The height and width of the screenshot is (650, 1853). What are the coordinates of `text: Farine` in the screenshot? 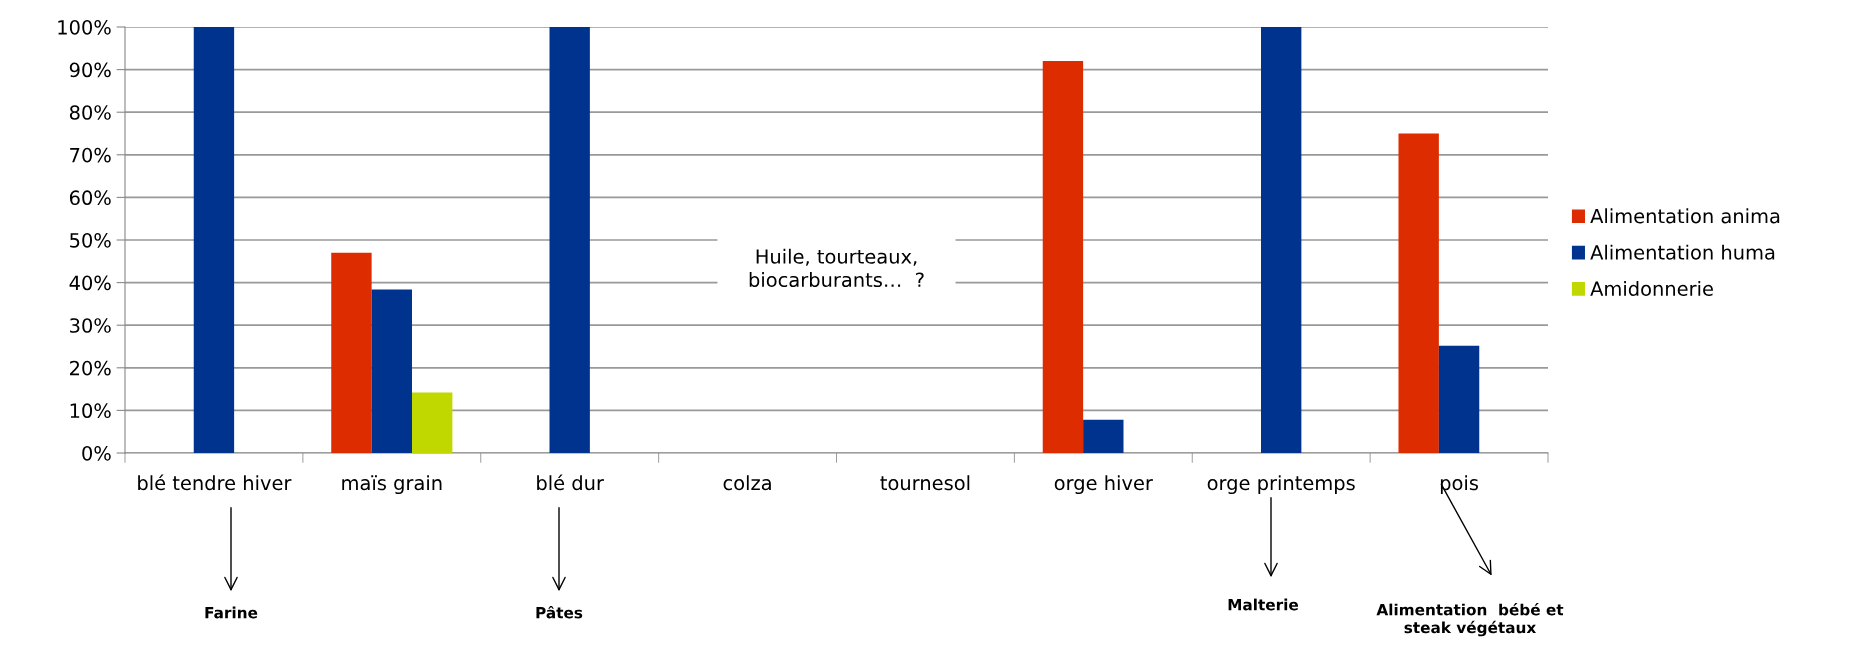 It's located at (231, 612).